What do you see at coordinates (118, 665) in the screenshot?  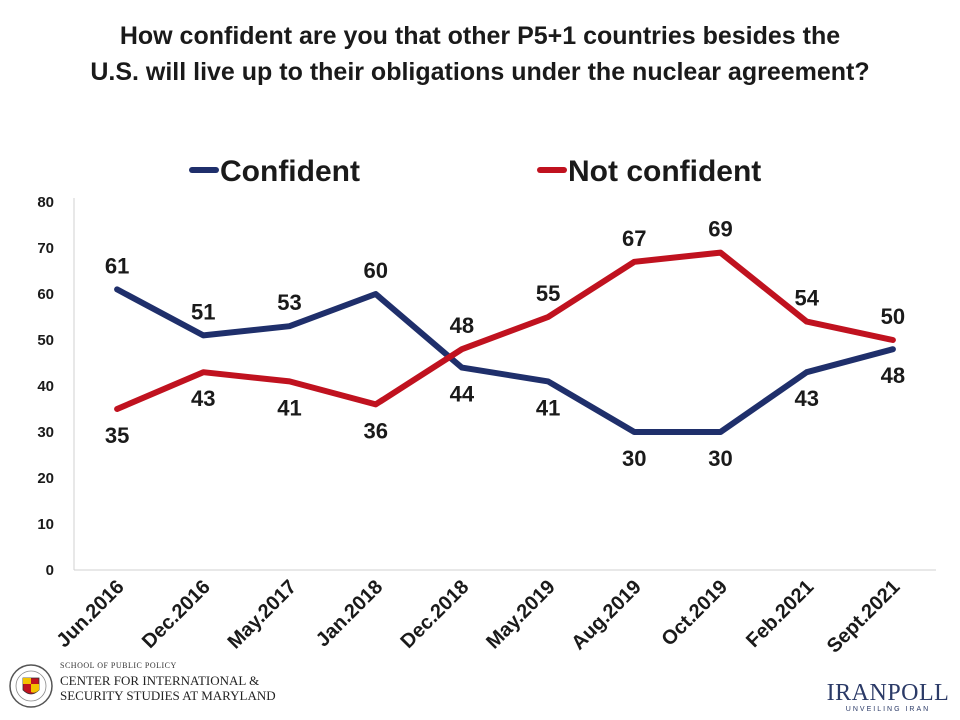 I see `umd-school-label: SCHOOL OF PUBLIC POLICY` at bounding box center [118, 665].